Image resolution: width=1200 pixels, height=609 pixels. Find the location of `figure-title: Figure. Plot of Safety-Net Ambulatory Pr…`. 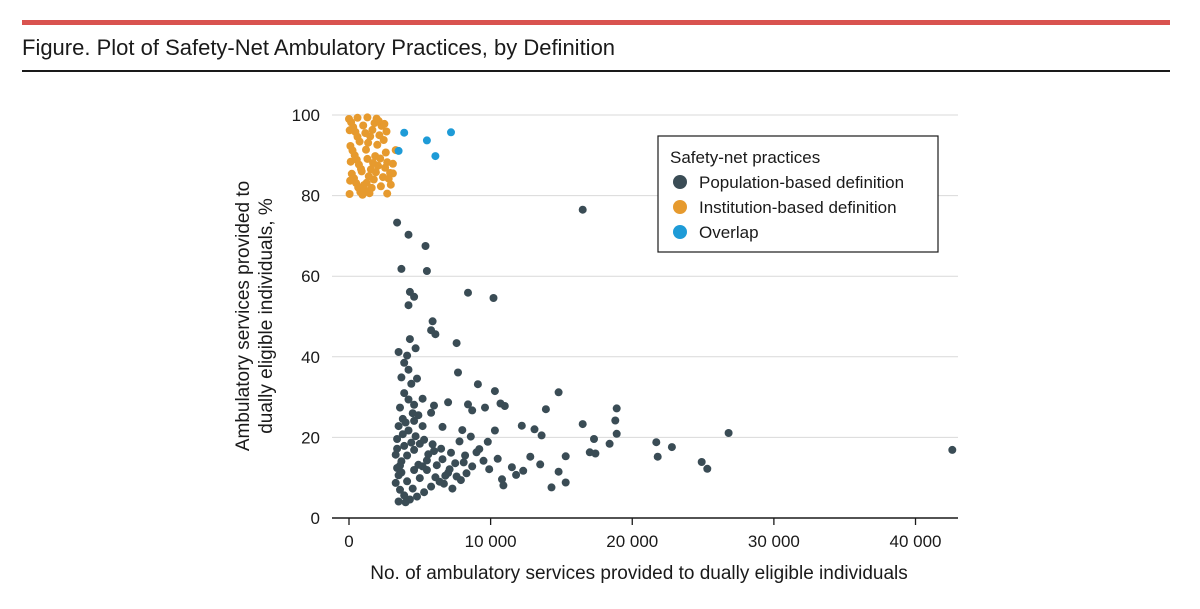

figure-title: Figure. Plot of Safety-Net Ambulatory Pr… is located at coordinates (319, 47).